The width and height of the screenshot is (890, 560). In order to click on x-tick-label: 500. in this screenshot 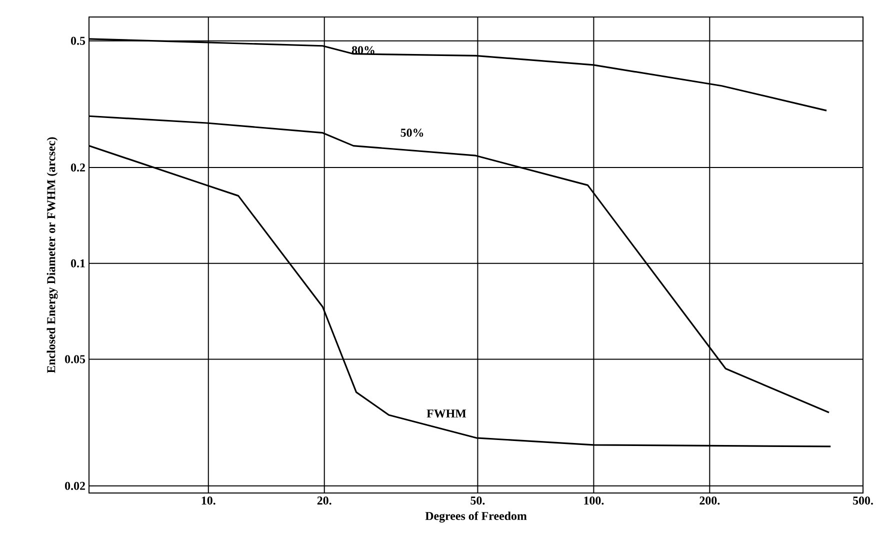, I will do `click(863, 500)`.